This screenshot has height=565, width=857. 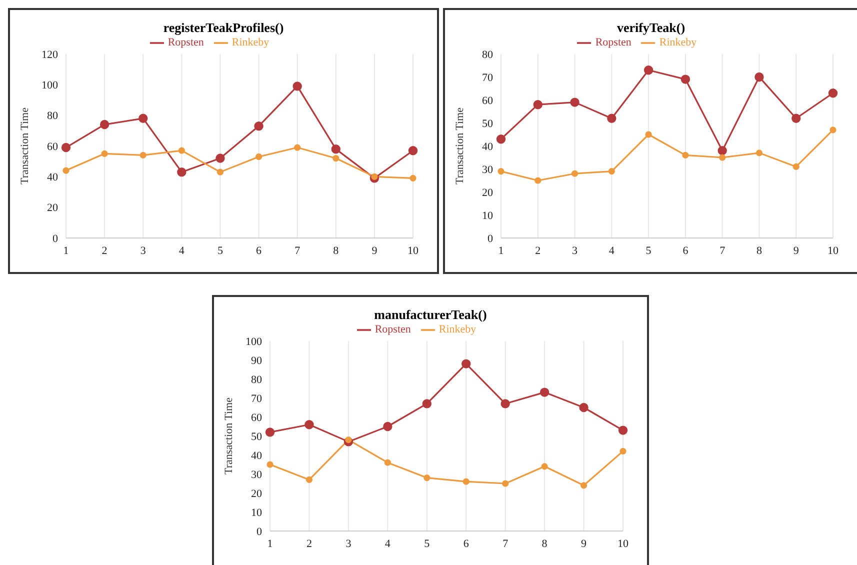 What do you see at coordinates (651, 28) in the screenshot?
I see `chart-title: verifyTeak()` at bounding box center [651, 28].